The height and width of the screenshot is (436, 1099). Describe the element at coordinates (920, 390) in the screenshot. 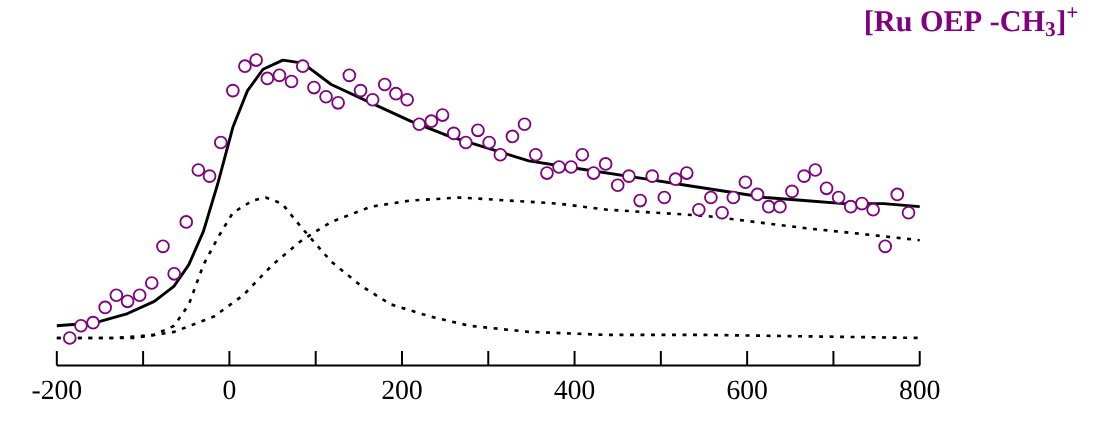

I see `x-tick-label: 800` at that location.